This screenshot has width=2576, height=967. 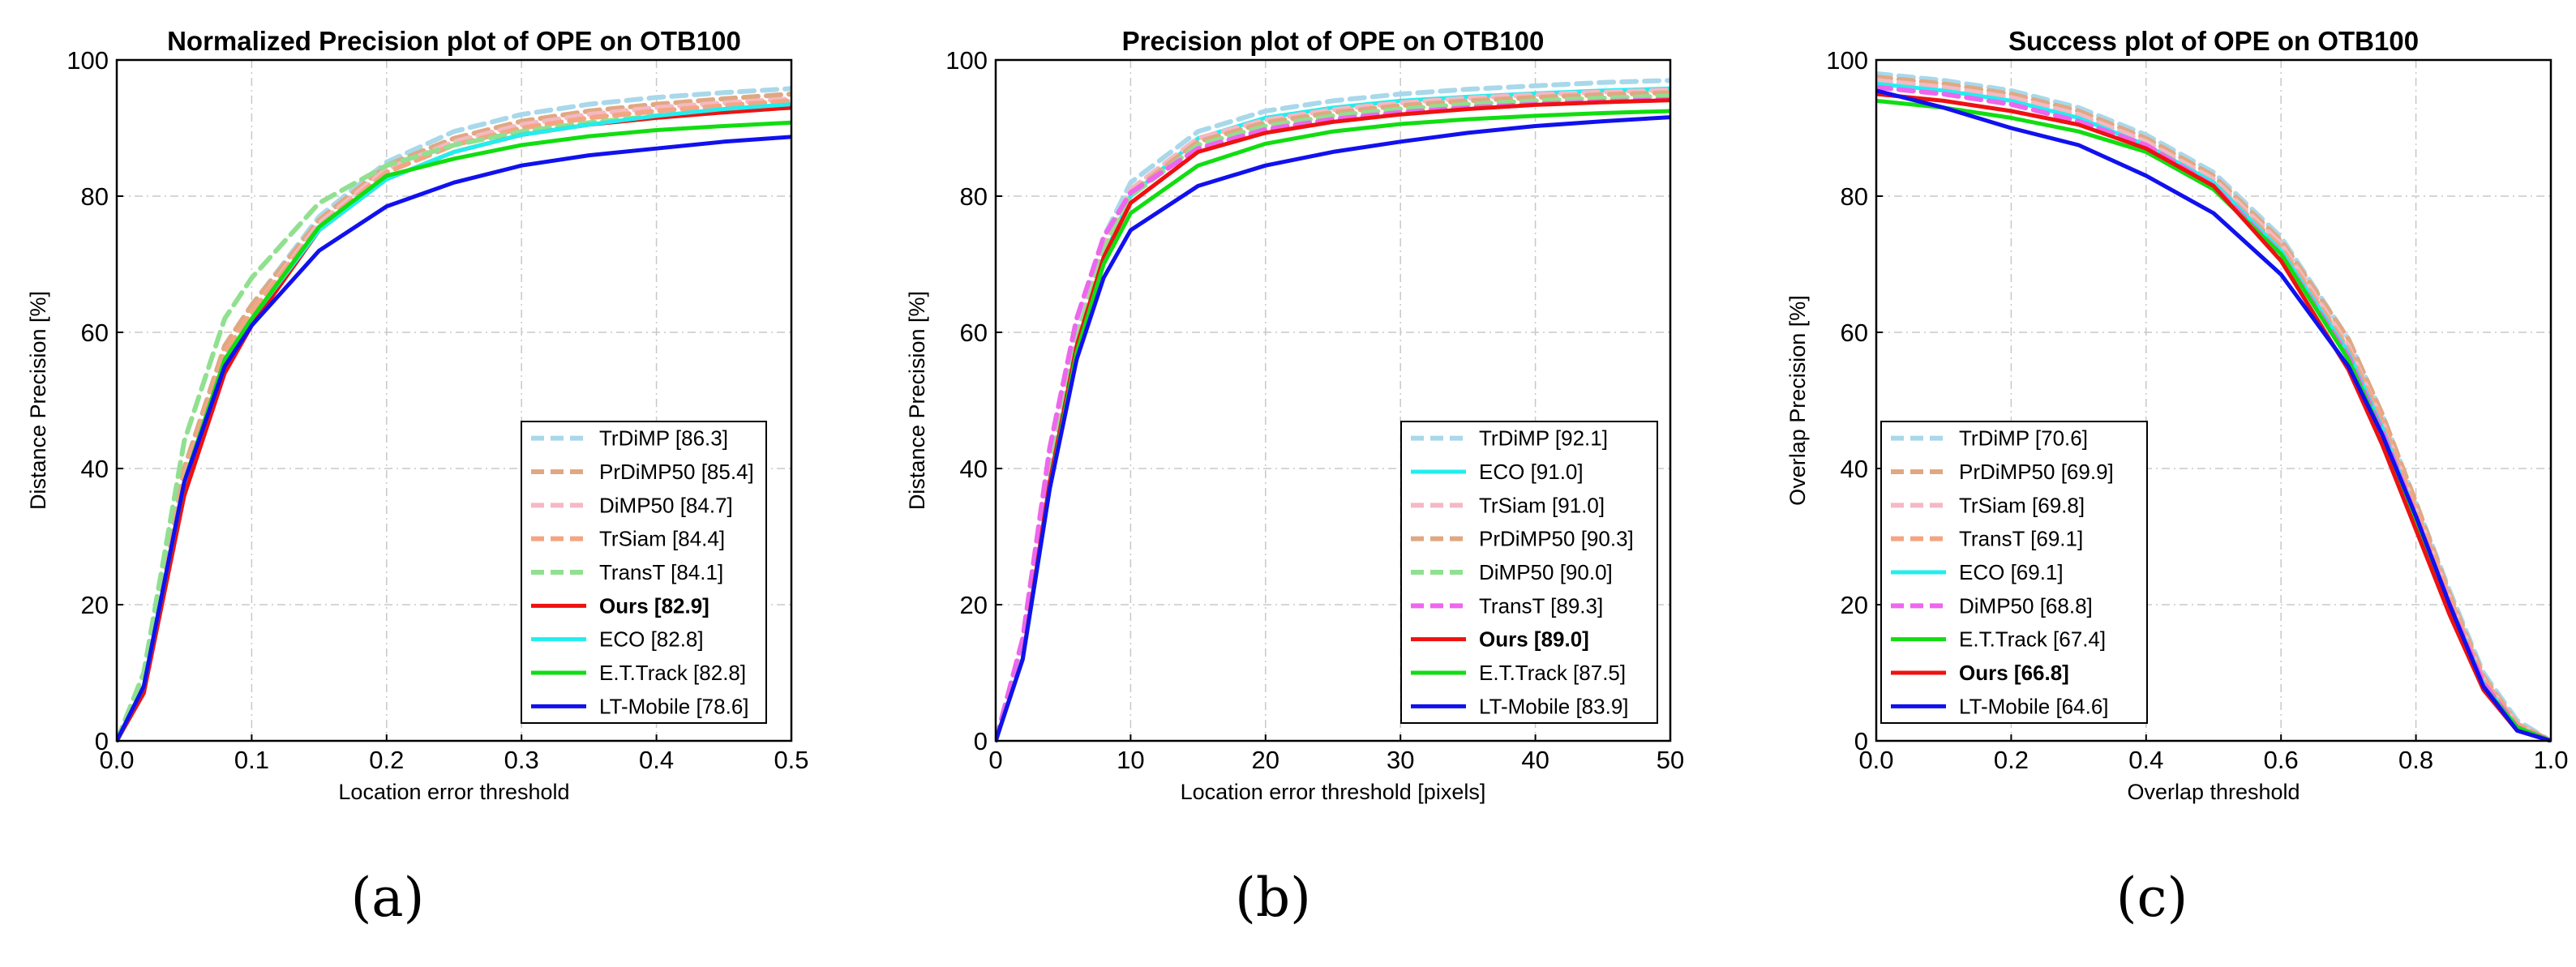 What do you see at coordinates (1273, 897) in the screenshot?
I see `panel-caption: (b)` at bounding box center [1273, 897].